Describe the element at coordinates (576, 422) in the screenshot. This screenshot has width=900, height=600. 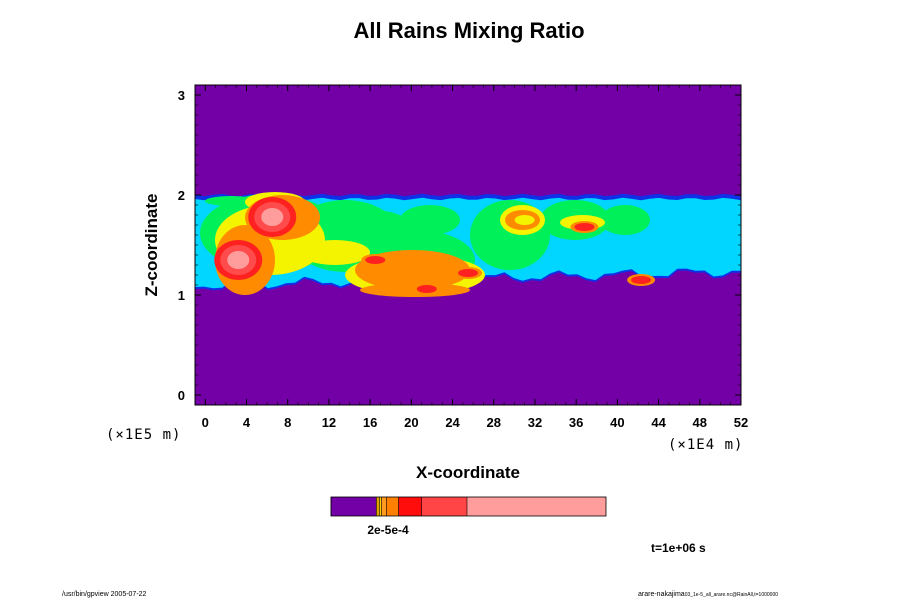
I see `x-tick-label: 36` at that location.